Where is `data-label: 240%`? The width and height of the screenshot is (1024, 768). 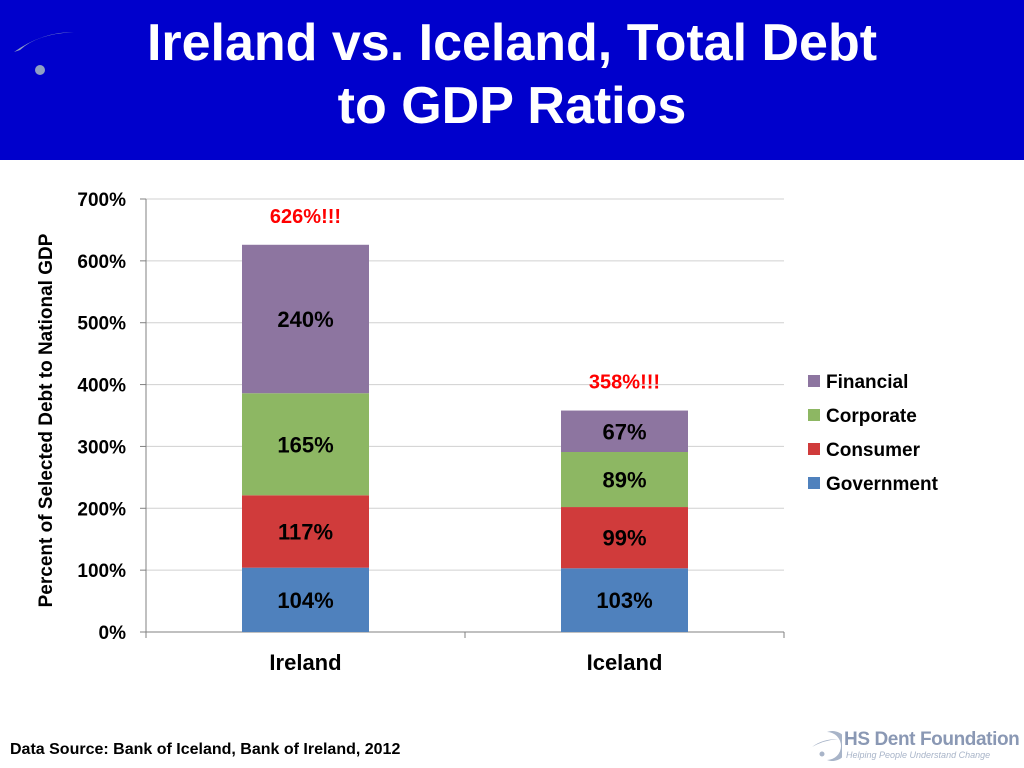 data-label: 240% is located at coordinates (305, 319).